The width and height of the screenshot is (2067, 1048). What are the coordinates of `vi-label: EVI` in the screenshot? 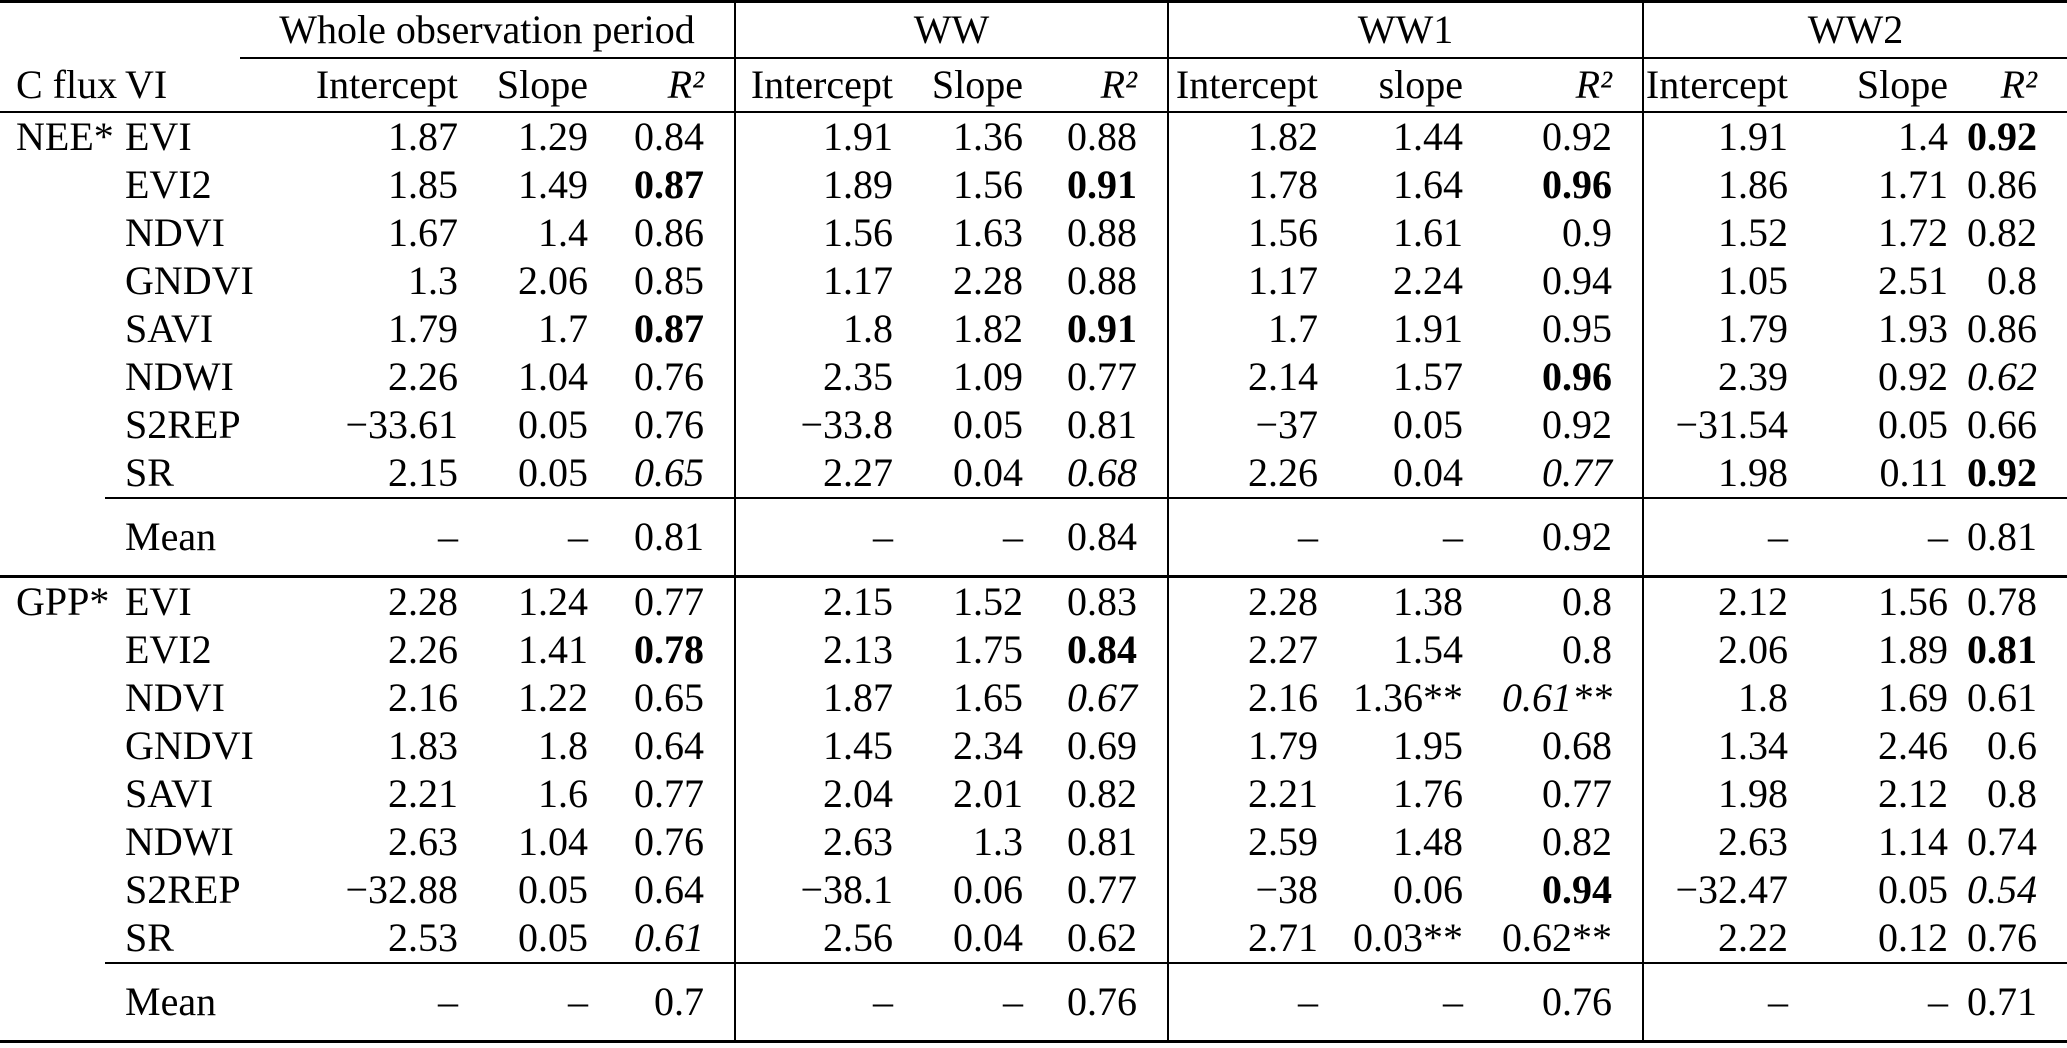 It's located at (158, 601).